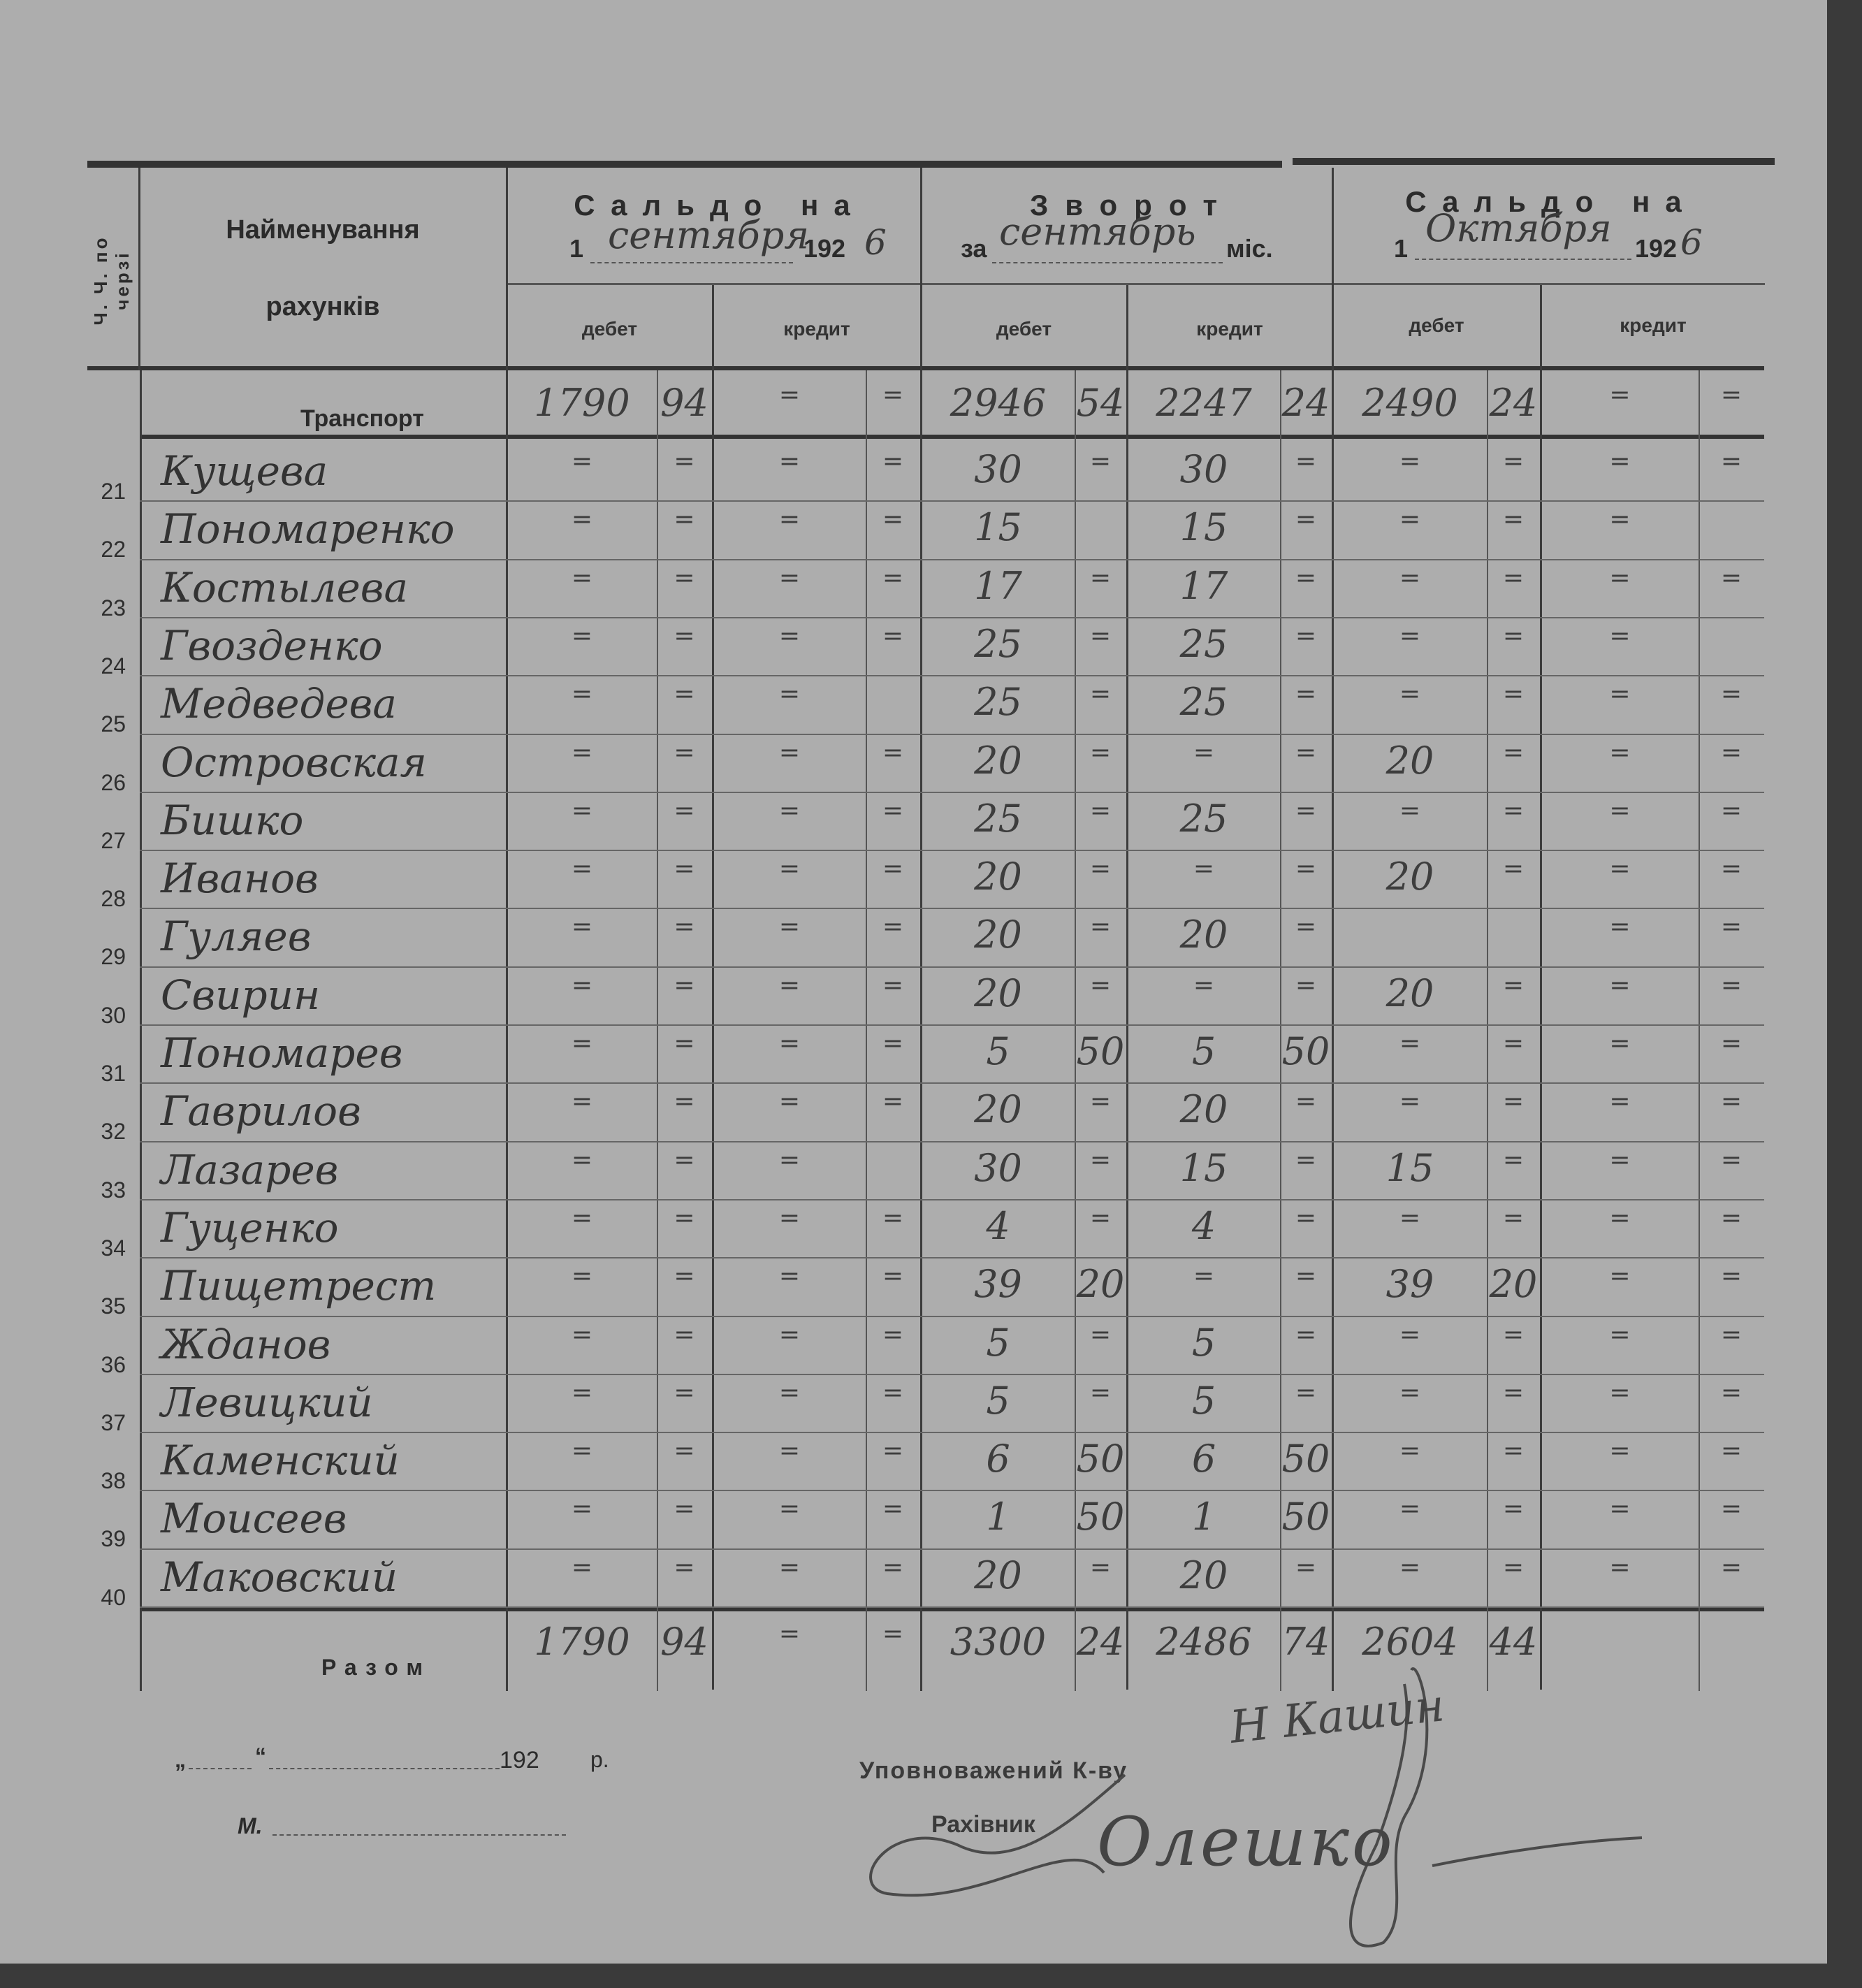  What do you see at coordinates (1136, 284) in the screenshot?
I see `header-subrule` at bounding box center [1136, 284].